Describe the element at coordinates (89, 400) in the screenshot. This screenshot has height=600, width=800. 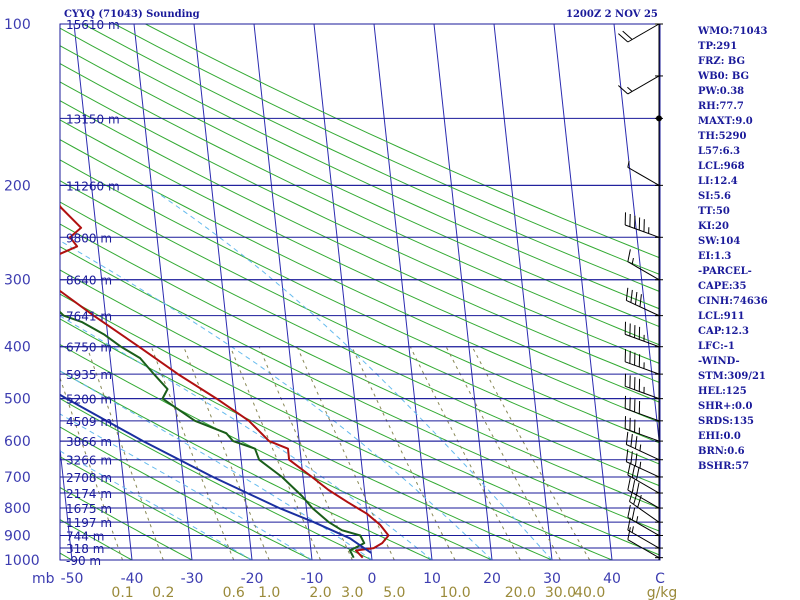
I see `height-label: 5200 m` at that location.